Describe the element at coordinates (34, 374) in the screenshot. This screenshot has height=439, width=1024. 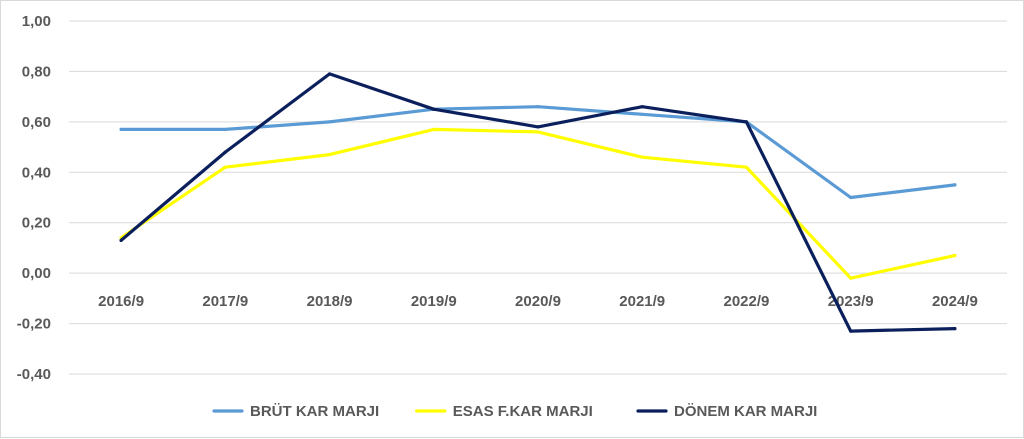
I see `y-tick-label: -0,40` at that location.